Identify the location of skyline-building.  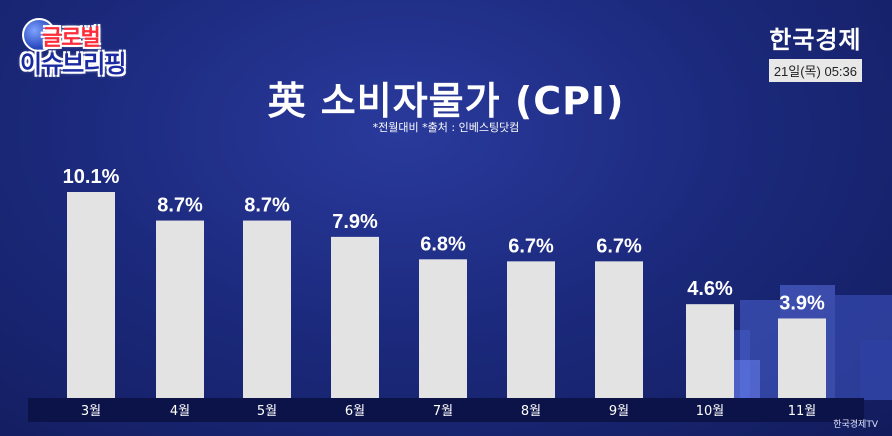
(876, 370).